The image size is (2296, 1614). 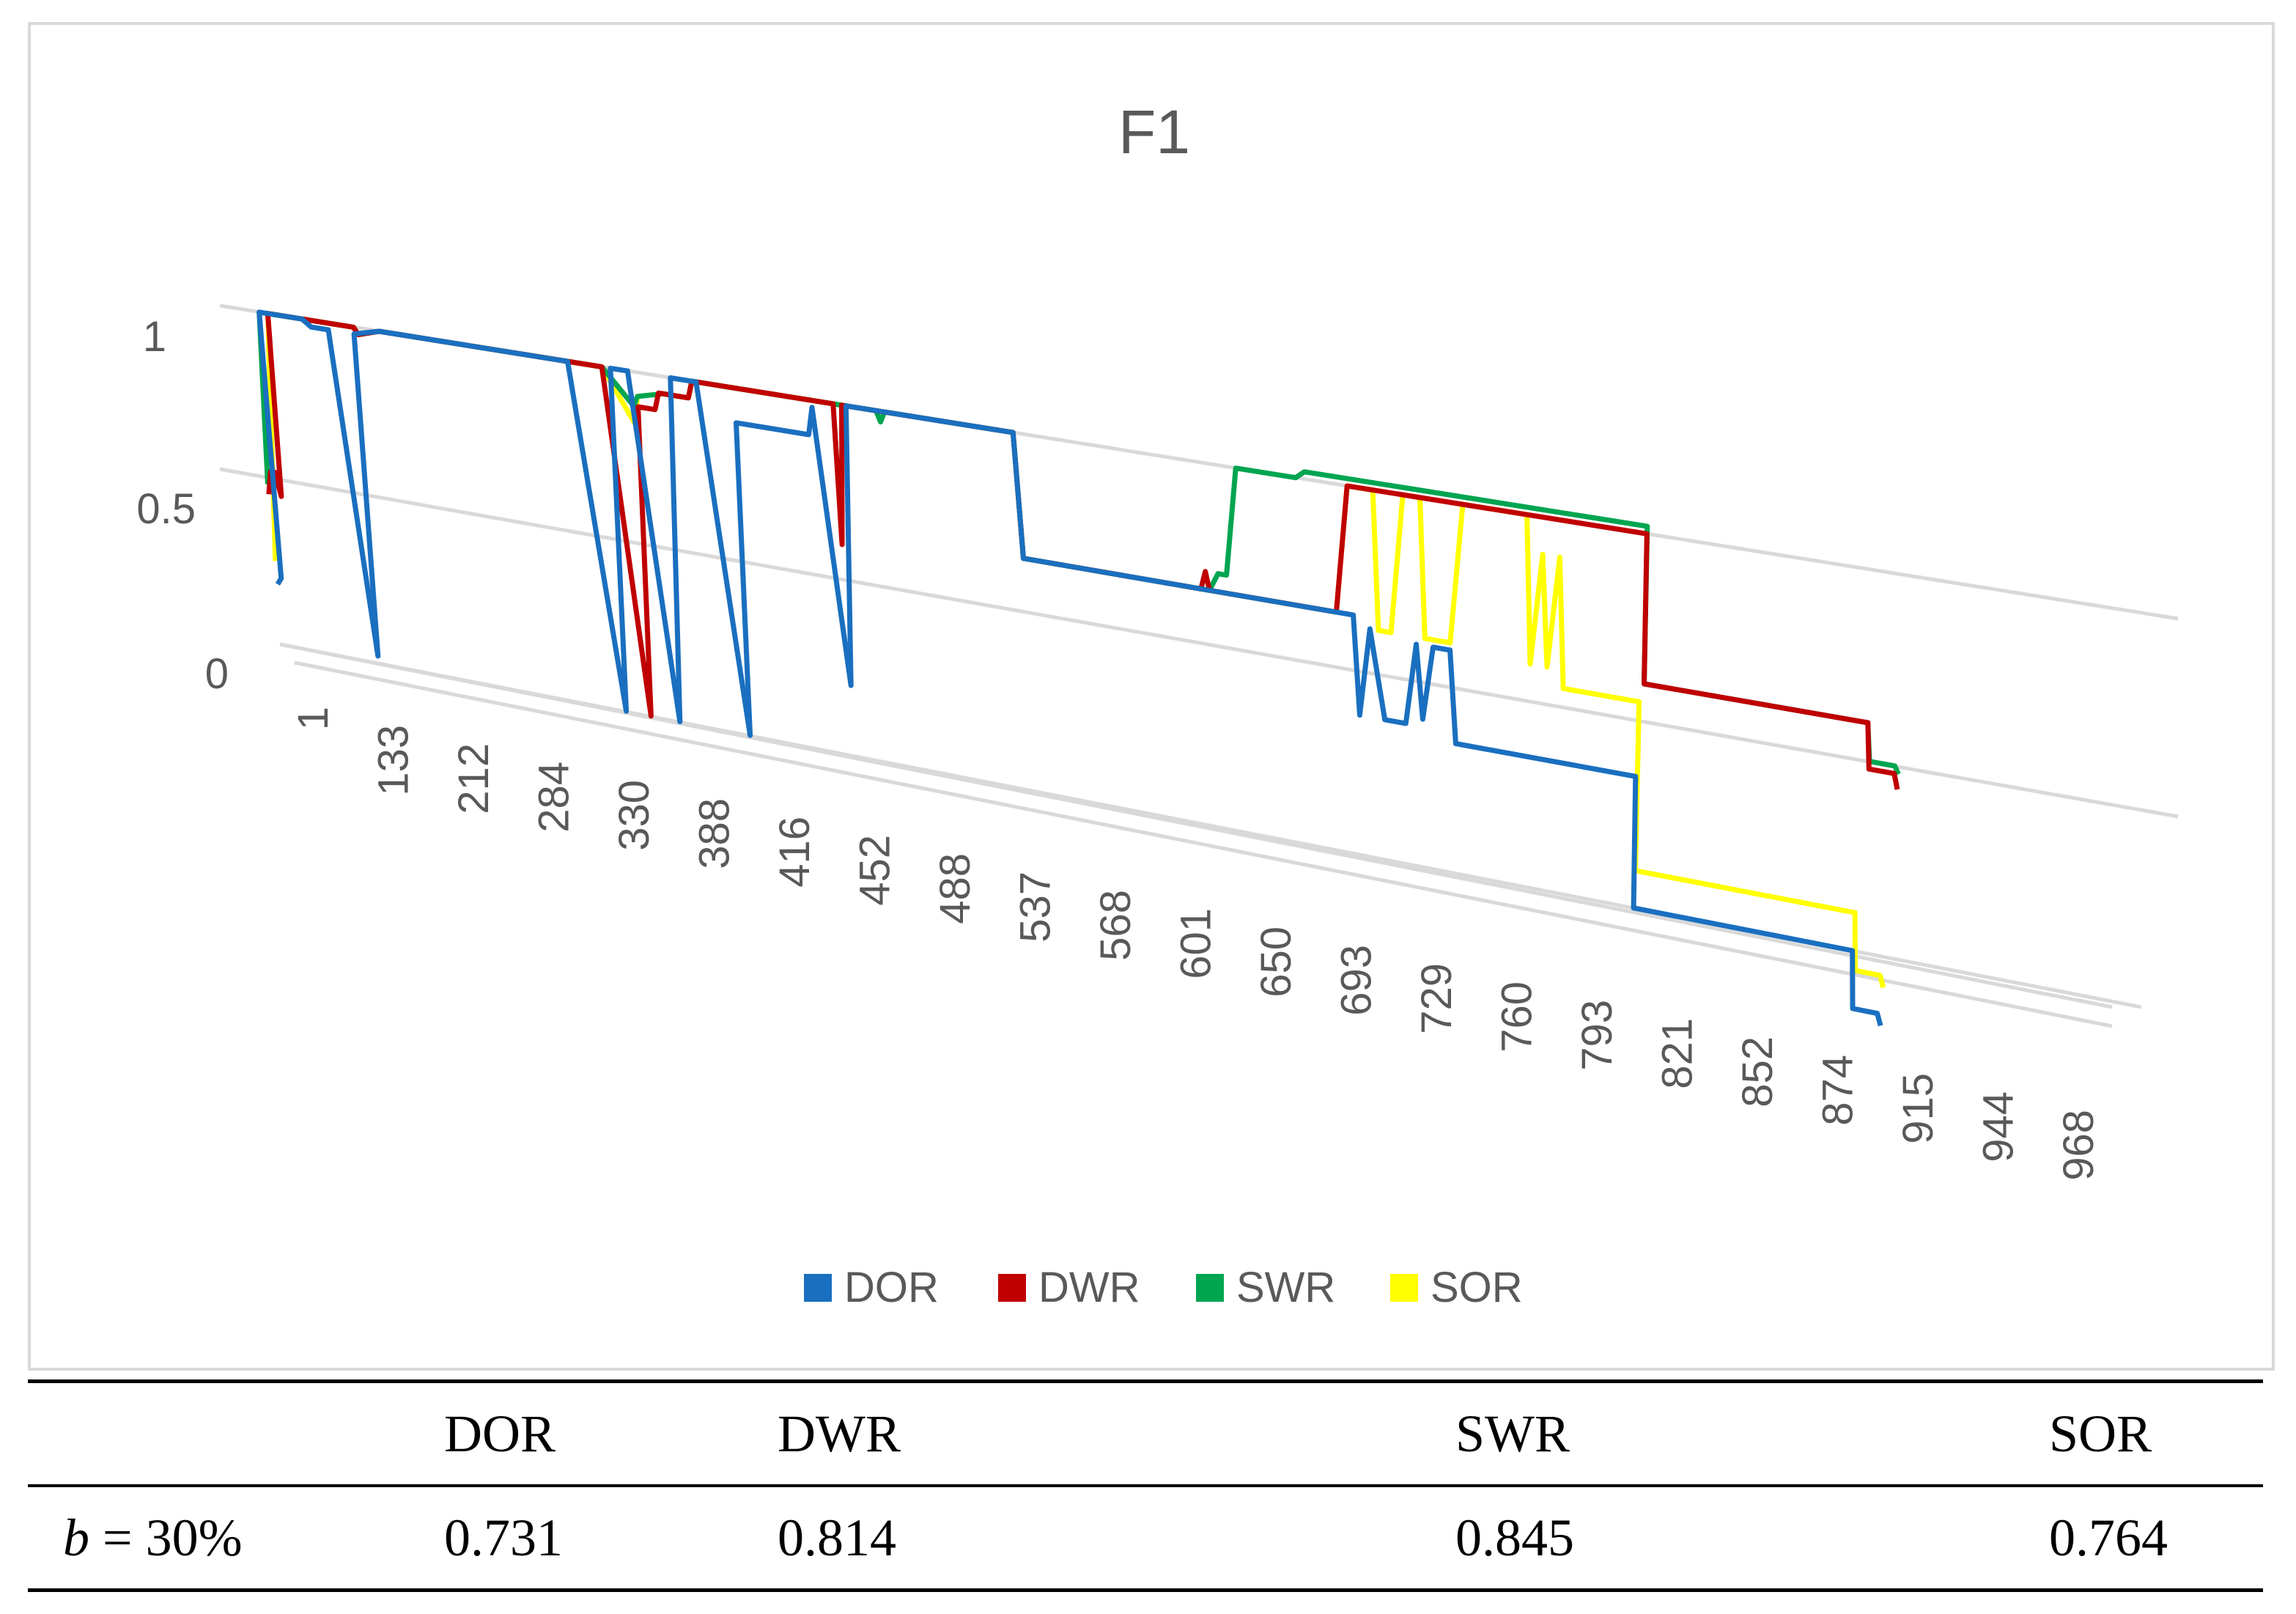 I want to click on value-dwr: 0.814, so click(x=837, y=1537).